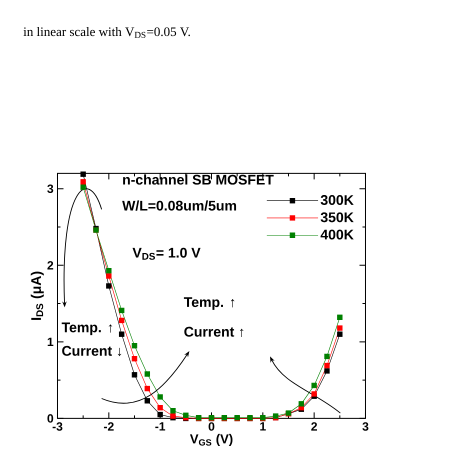 The image size is (451, 472). What do you see at coordinates (337, 200) in the screenshot?
I see `legend-label: 300K` at bounding box center [337, 200].